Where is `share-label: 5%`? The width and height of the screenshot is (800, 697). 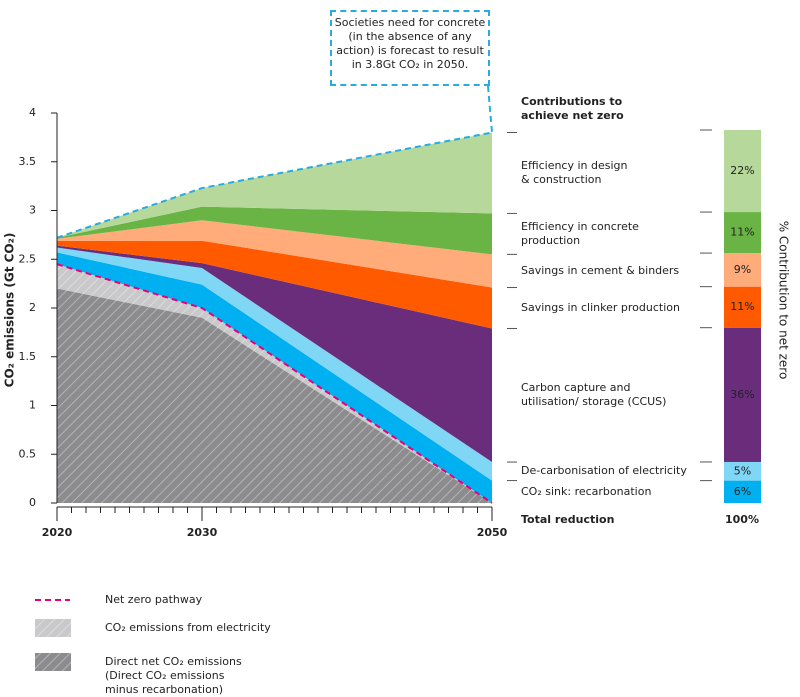 share-label: 5% is located at coordinates (742, 470).